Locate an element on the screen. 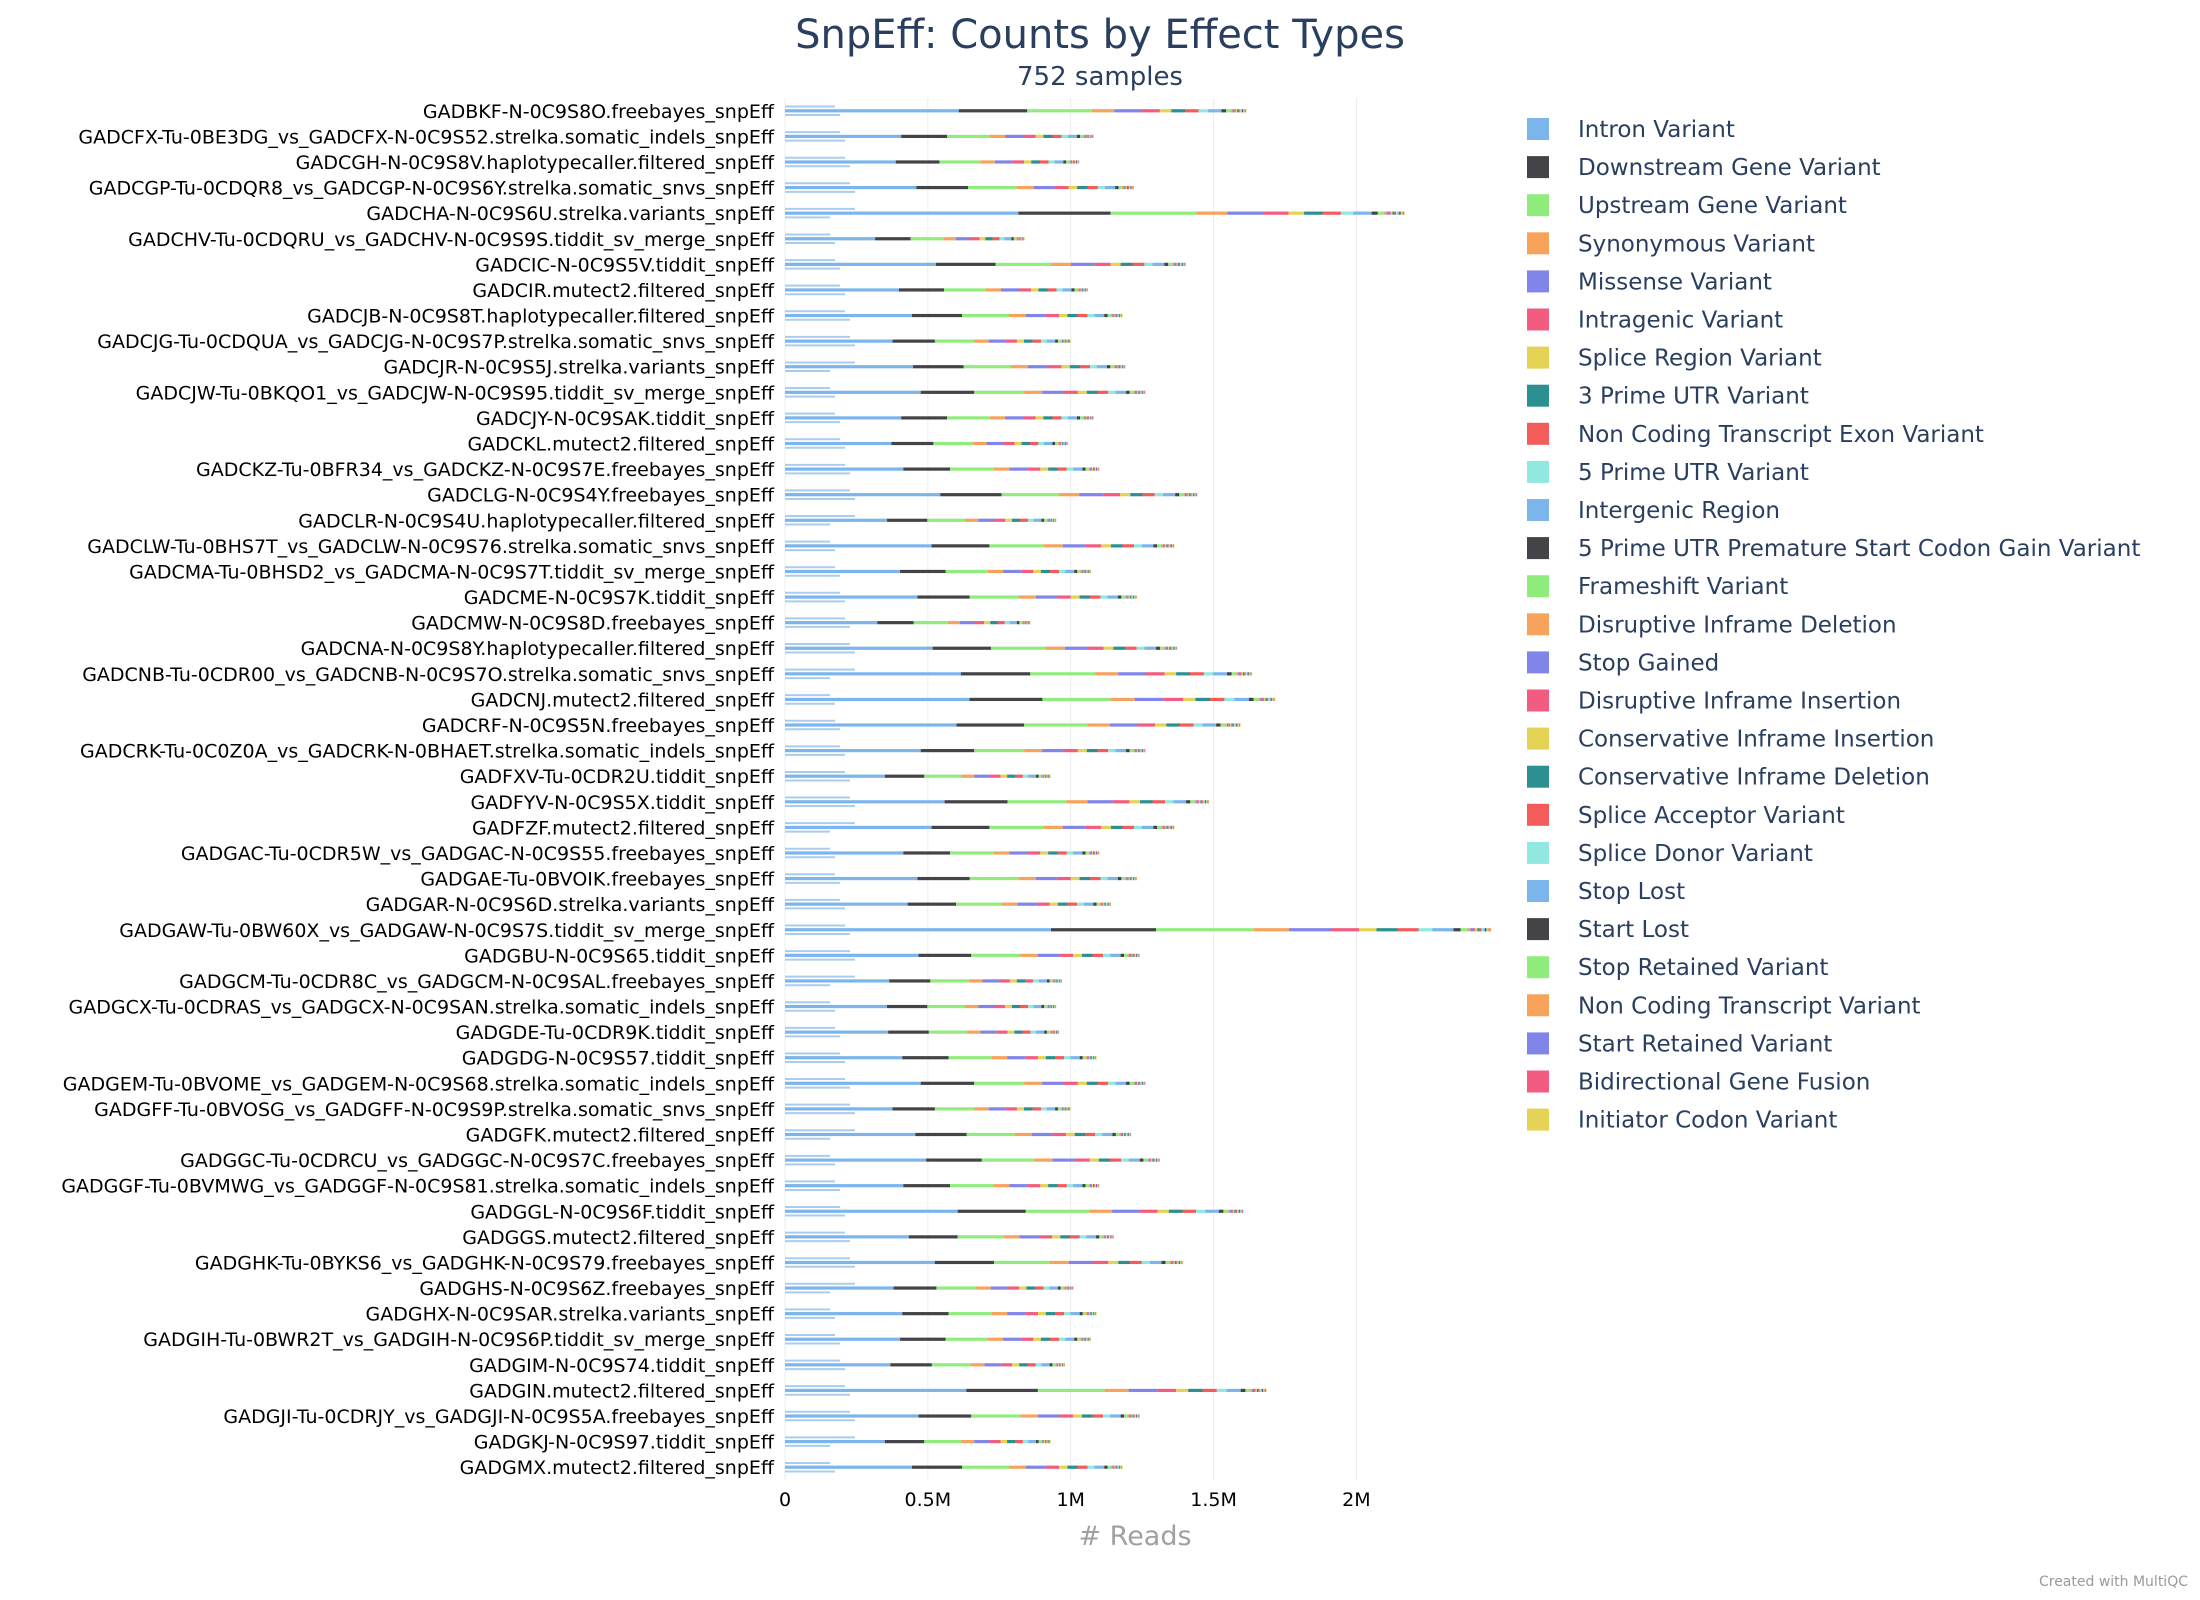 This screenshot has height=1600, width=2200. legend-item-24: Start Retained Variant is located at coordinates (1679, 1044).